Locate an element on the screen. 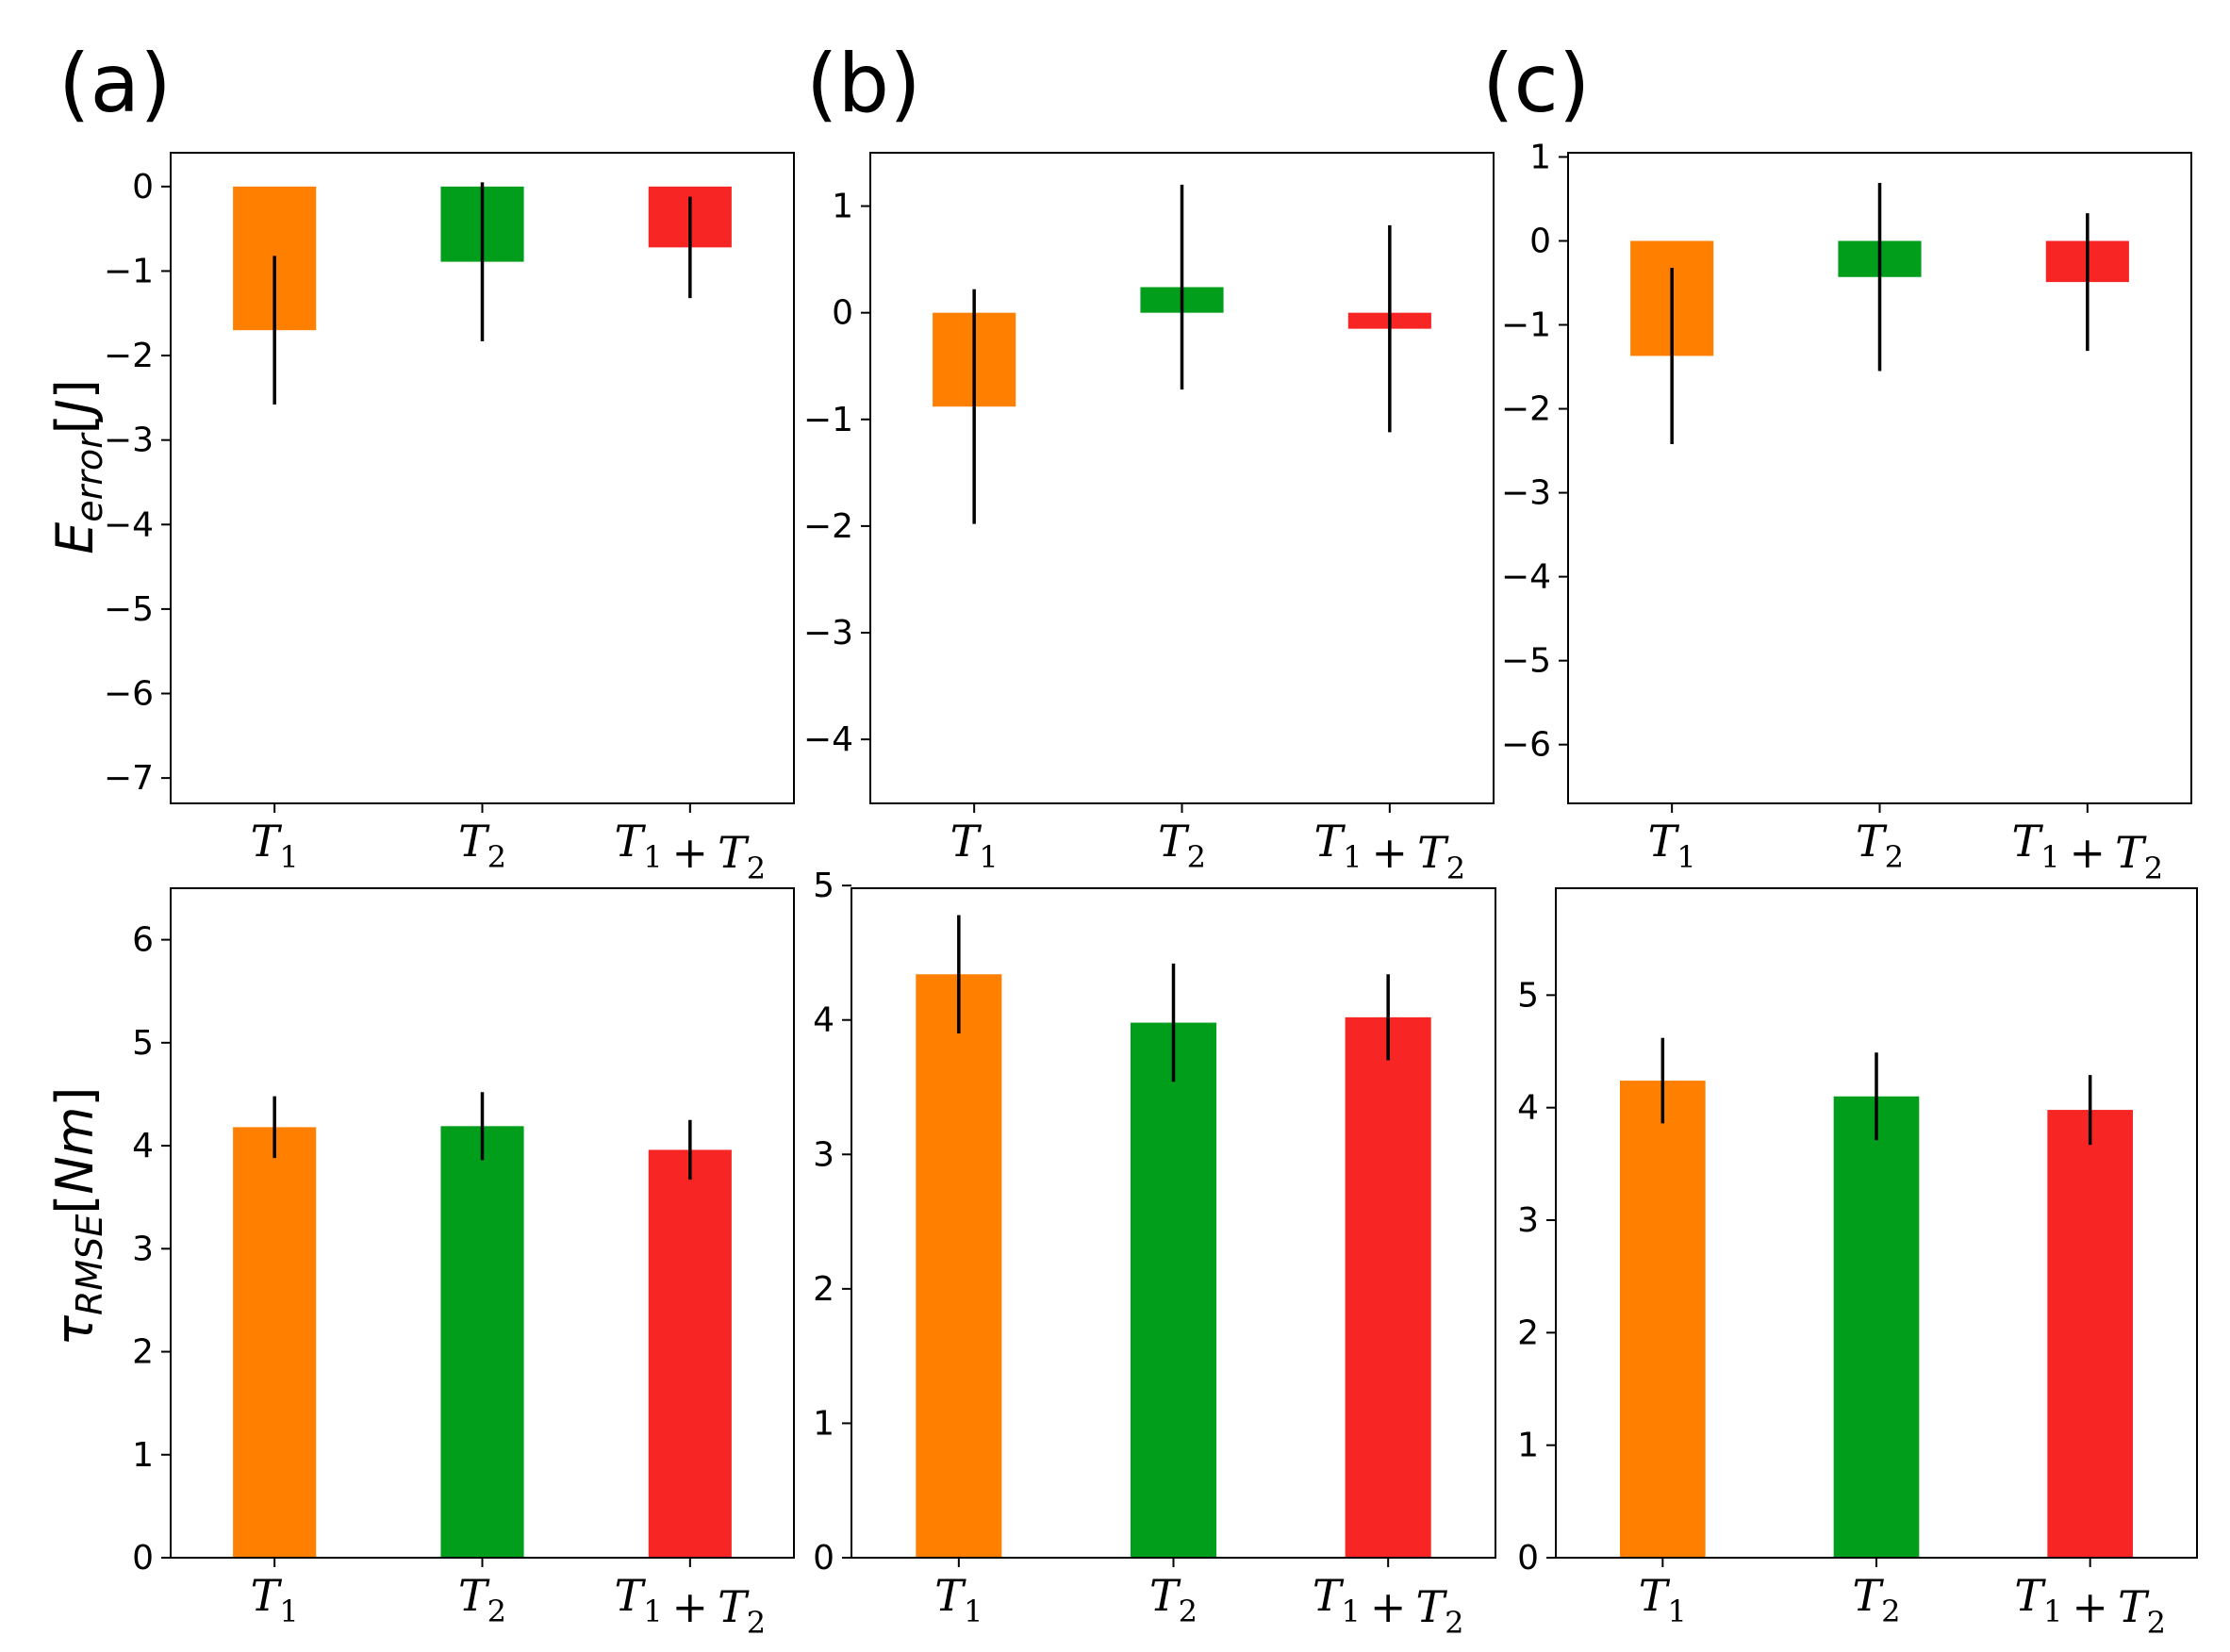  y-tick-label-c-energy-2: −4 is located at coordinates (1526, 577).